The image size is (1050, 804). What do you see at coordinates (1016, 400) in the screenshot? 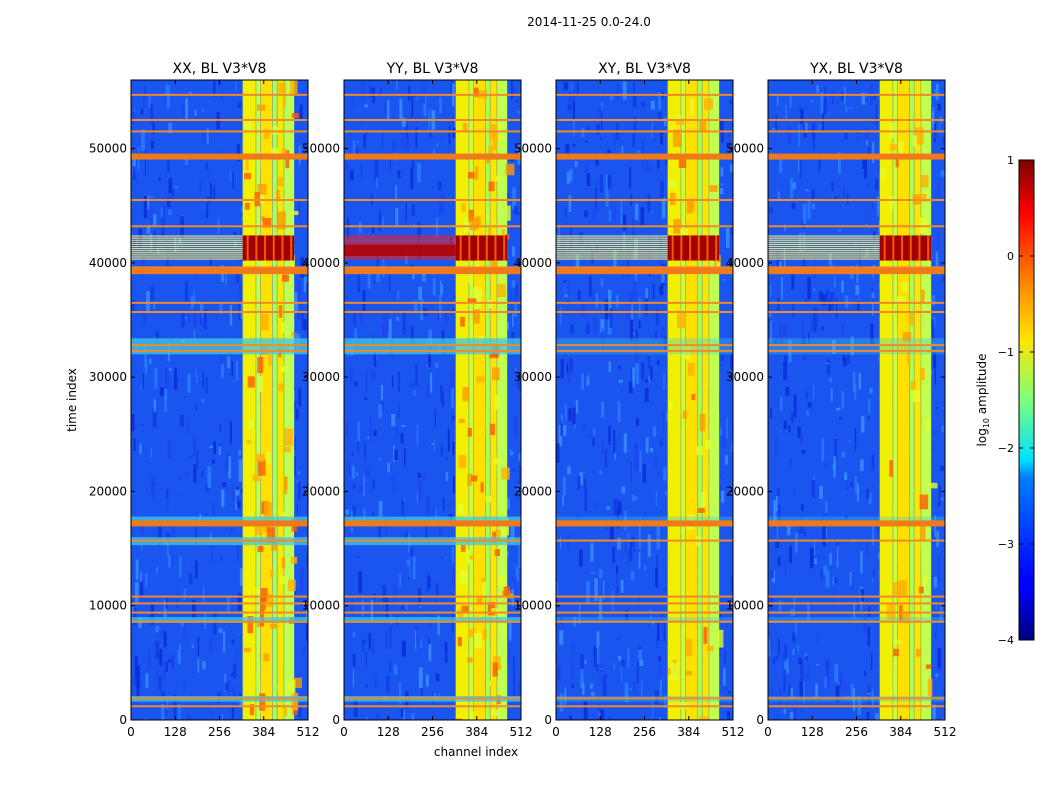
I see `colorbar-ticks: 1 0 −1 −2 −3 −4` at bounding box center [1016, 400].